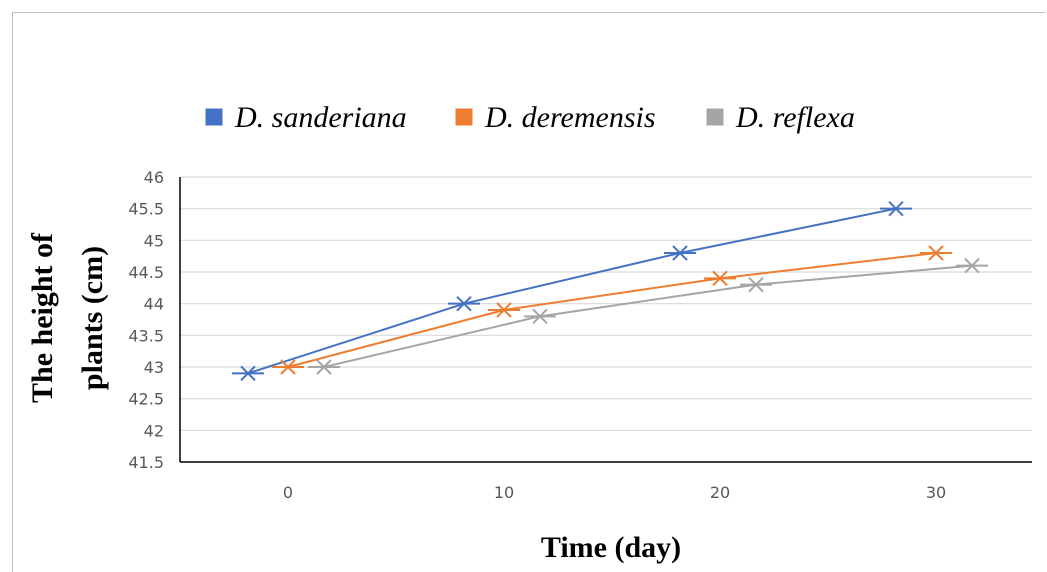 Image resolution: width=1047 pixels, height=572 pixels. What do you see at coordinates (154, 367) in the screenshot?
I see `y-tick-label: 43` at bounding box center [154, 367].